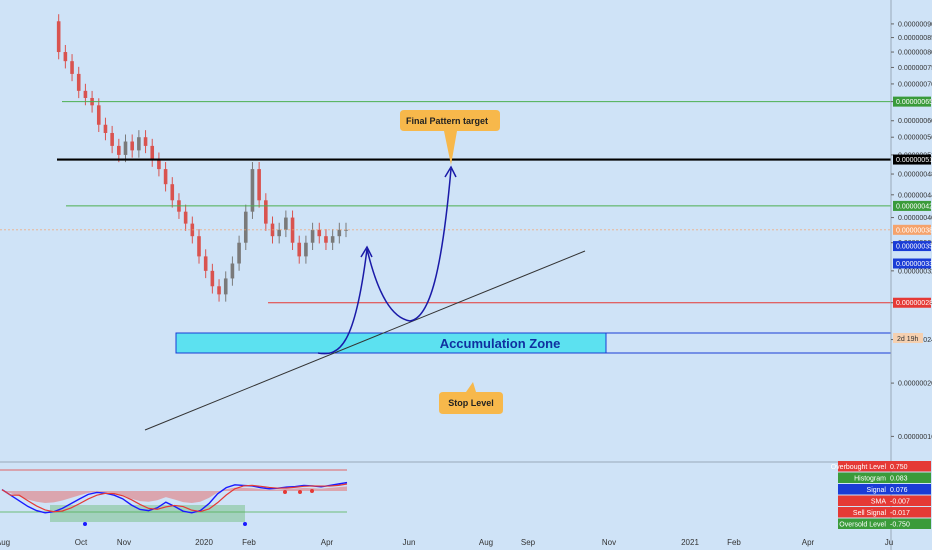  I want to click on legend-item-value: -0.750, so click(900, 525).